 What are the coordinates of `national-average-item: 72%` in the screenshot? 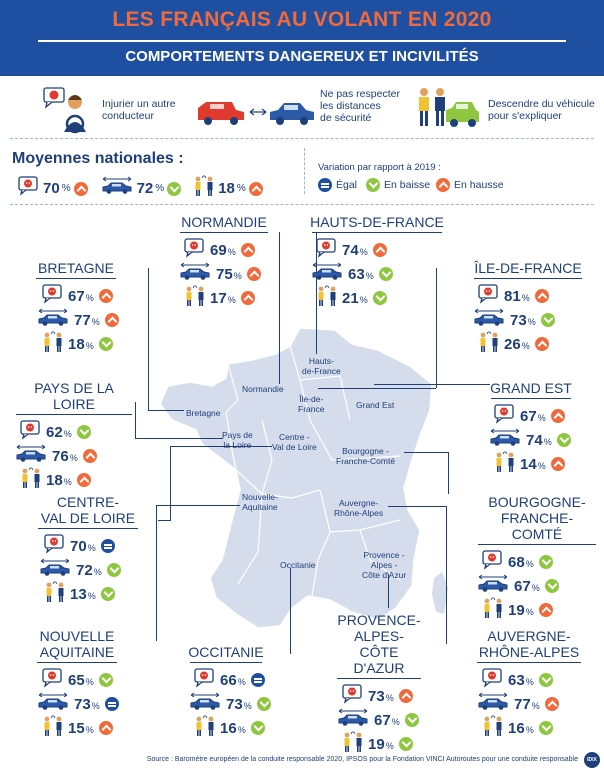 It's located at (141, 188).